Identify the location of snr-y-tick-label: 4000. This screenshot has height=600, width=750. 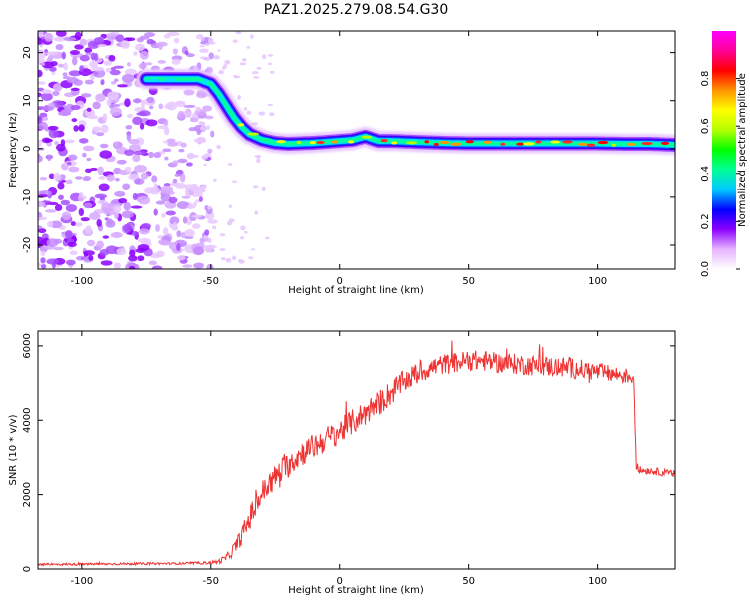
(27, 420).